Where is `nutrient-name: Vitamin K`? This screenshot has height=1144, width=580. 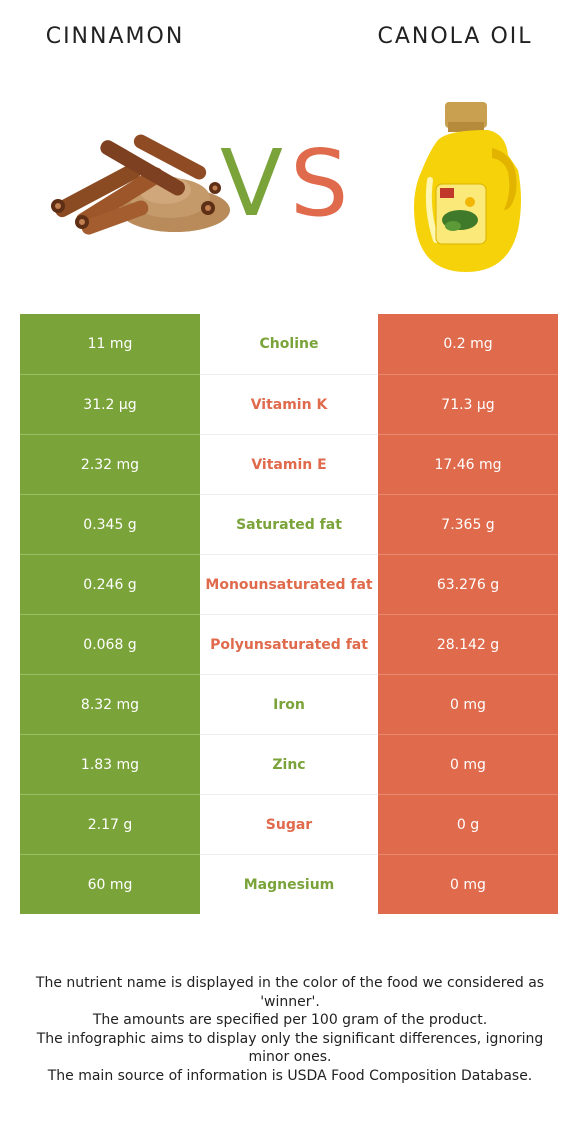 nutrient-name: Vitamin K is located at coordinates (289, 404).